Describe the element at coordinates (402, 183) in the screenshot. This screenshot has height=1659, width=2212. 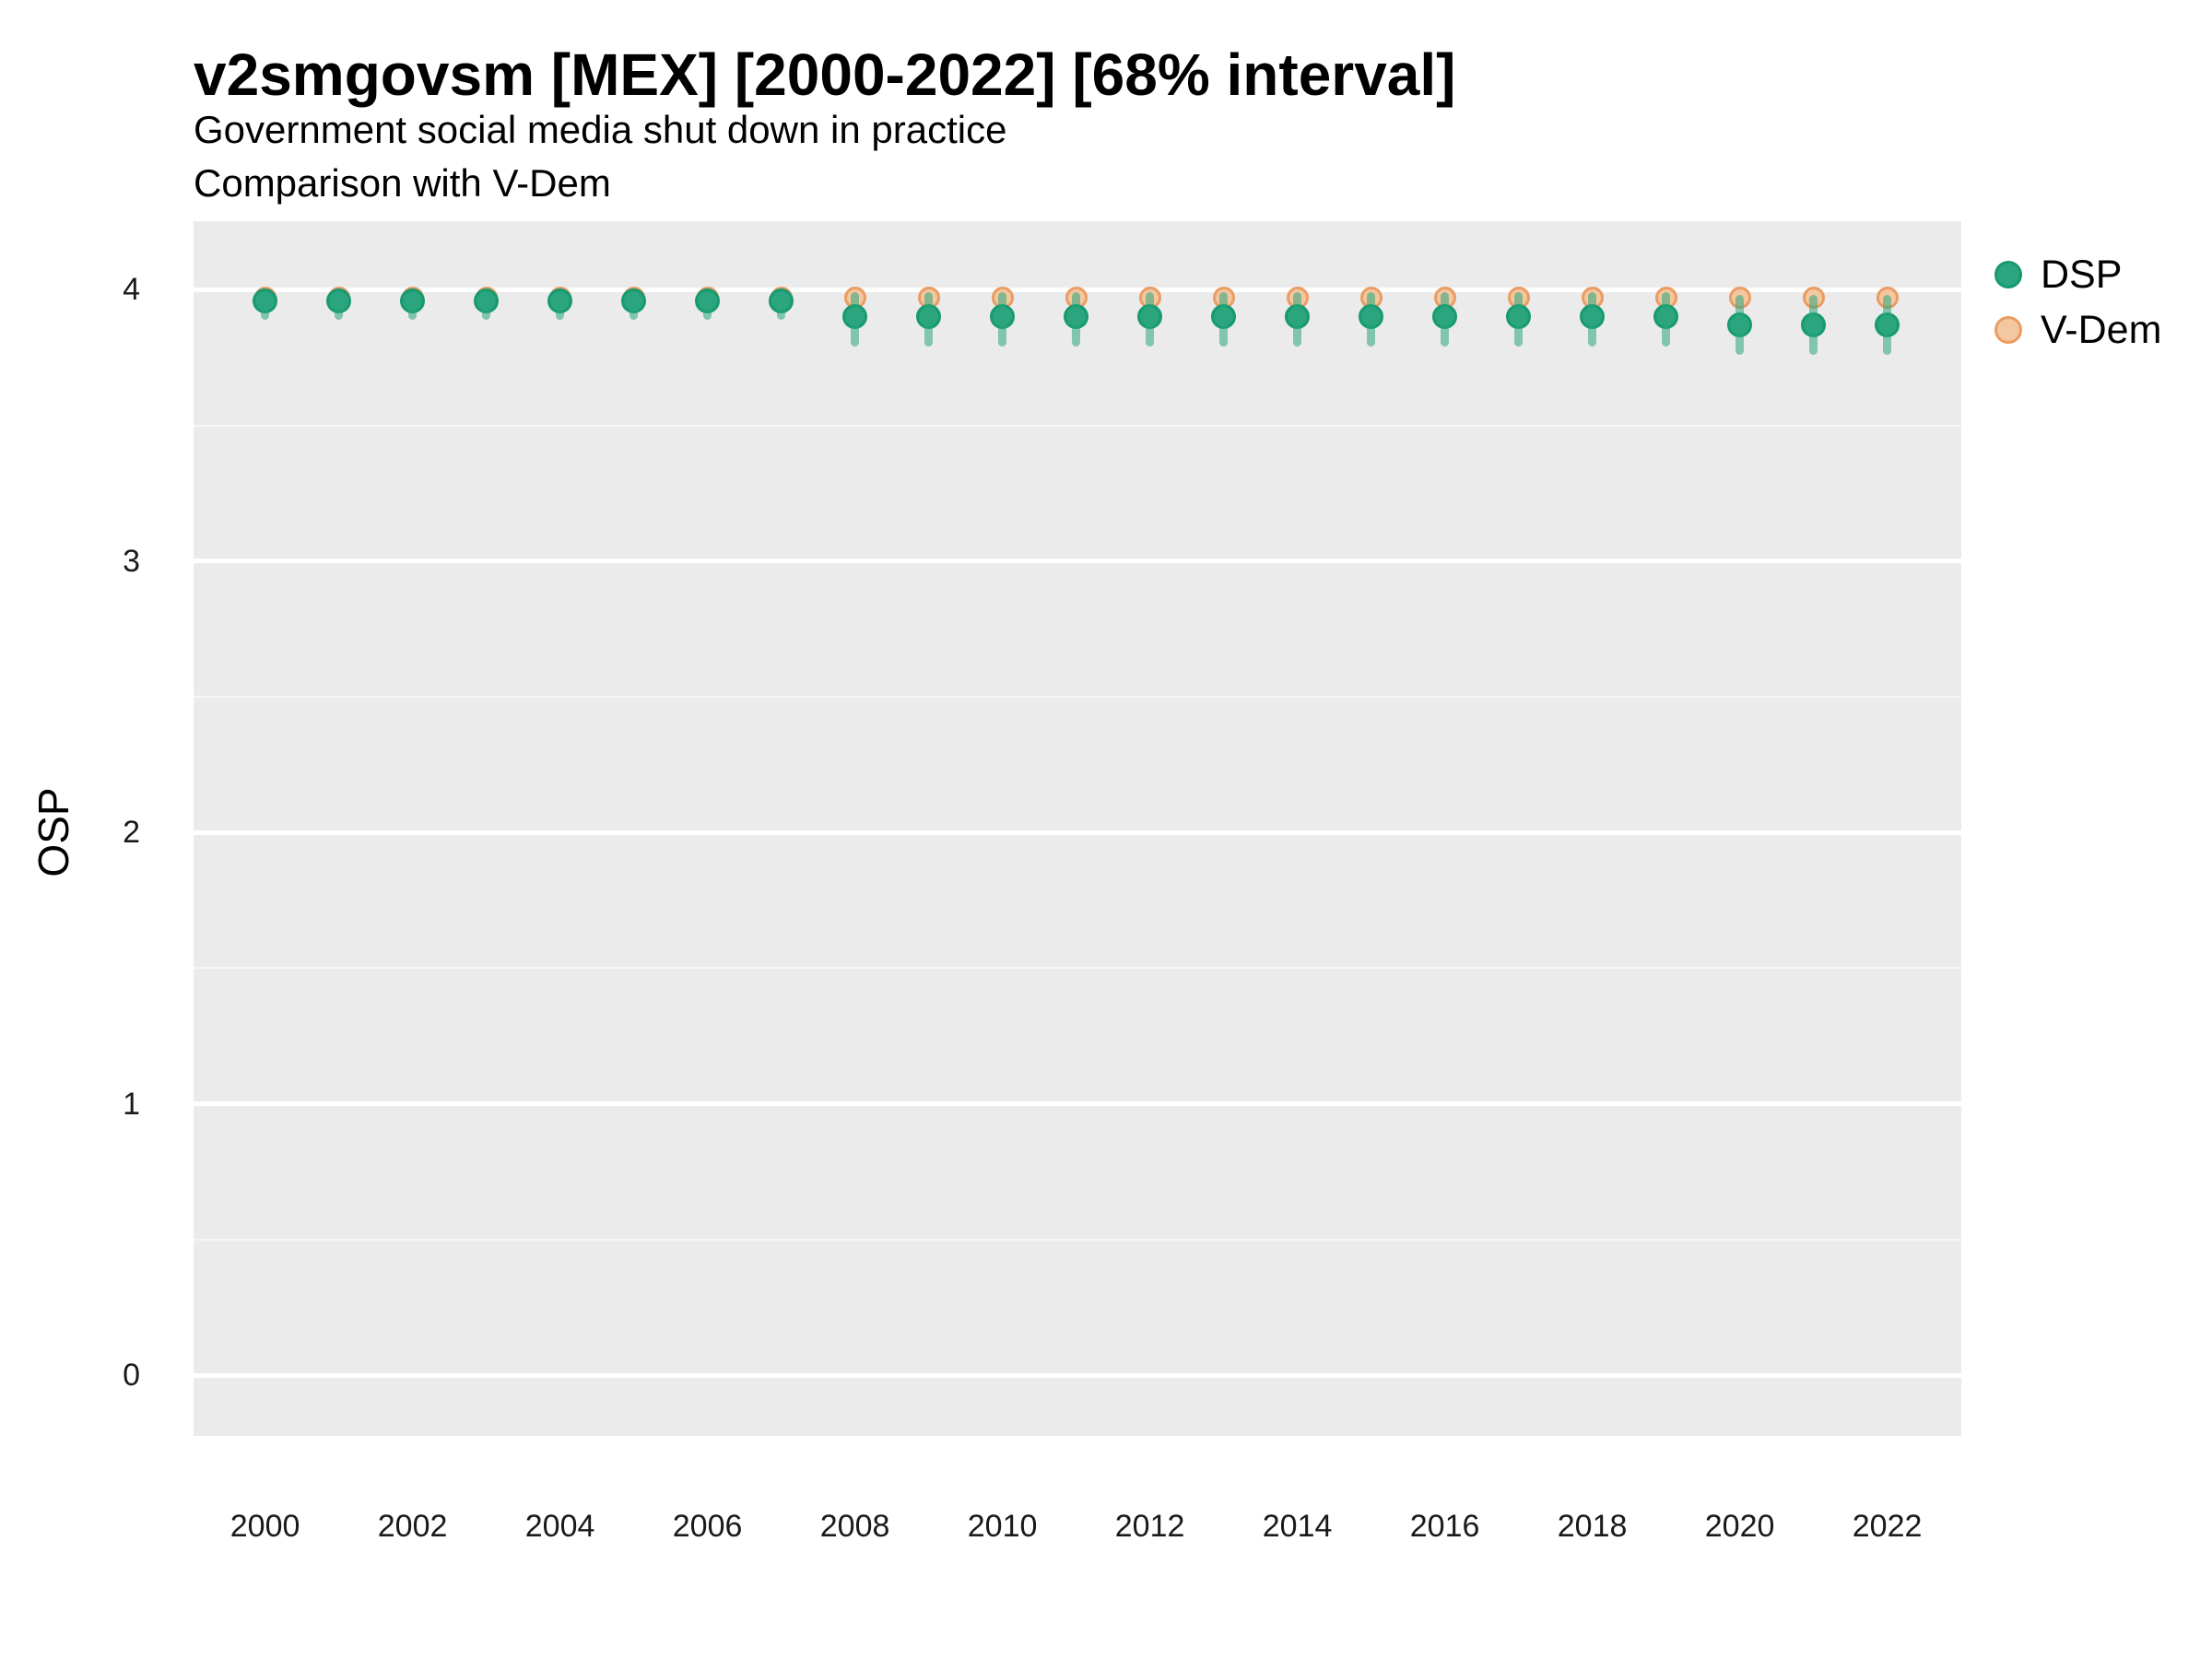
I see `chart-comparison-note: Comparison with V-Dem` at that location.